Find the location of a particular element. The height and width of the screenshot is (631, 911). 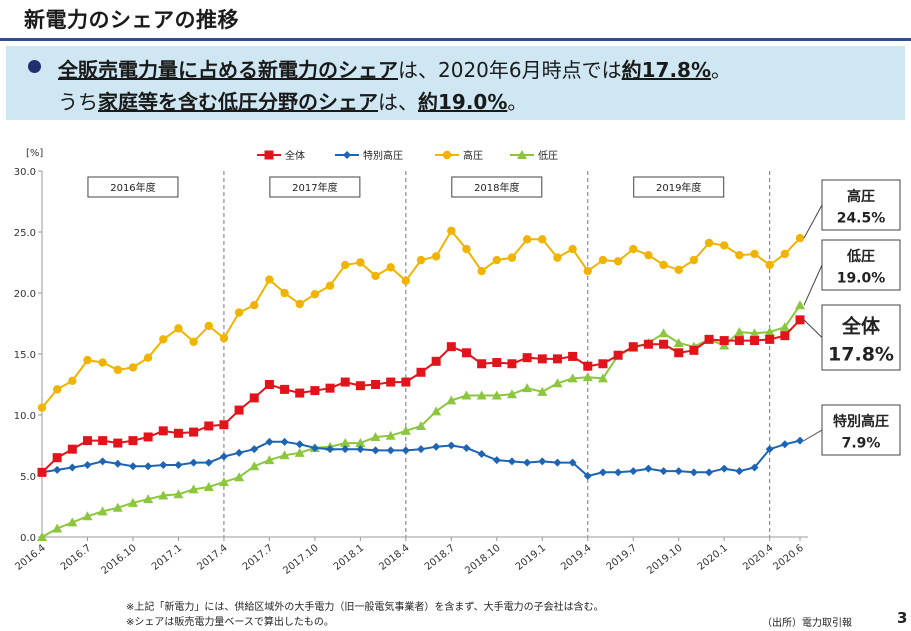

callout-pointer is located at coordinates (813, 285).